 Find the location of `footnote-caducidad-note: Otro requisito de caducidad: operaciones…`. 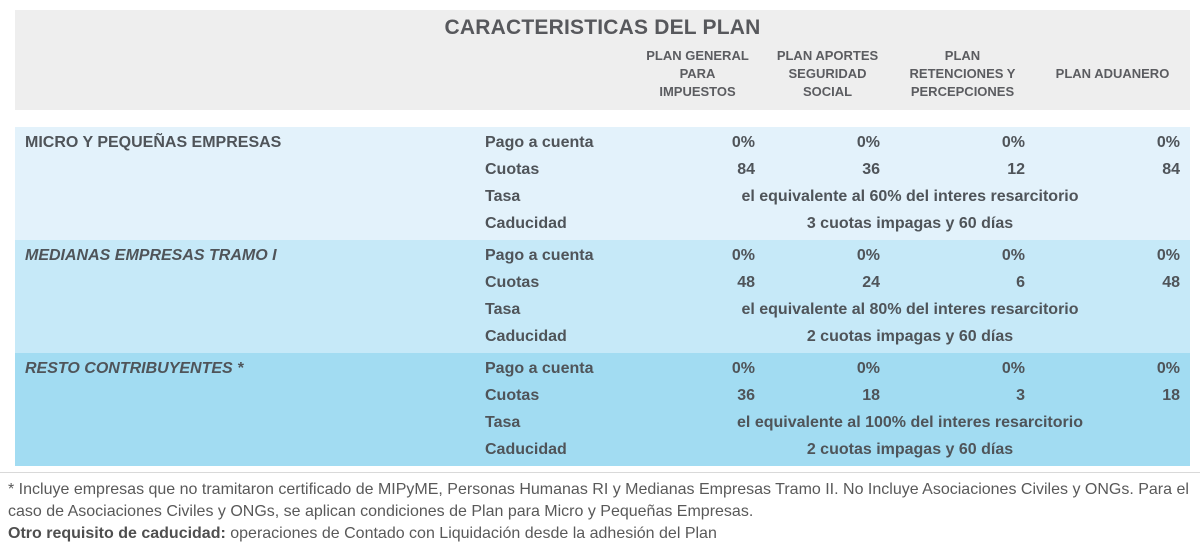

footnote-caducidad-note: Otro requisito de caducidad: operaciones… is located at coordinates (599, 534).